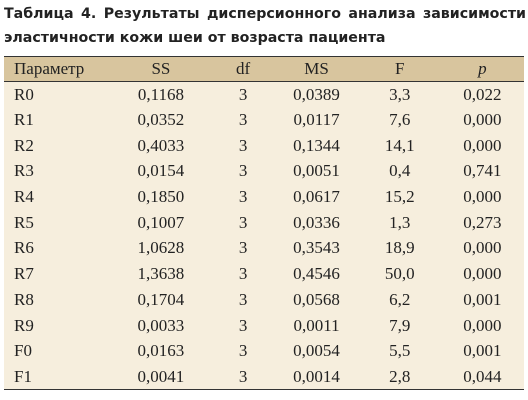  What do you see at coordinates (264, 248) in the screenshot?
I see `table-row: R6 1,0628 3 0,3543 18,9 0,000` at bounding box center [264, 248].